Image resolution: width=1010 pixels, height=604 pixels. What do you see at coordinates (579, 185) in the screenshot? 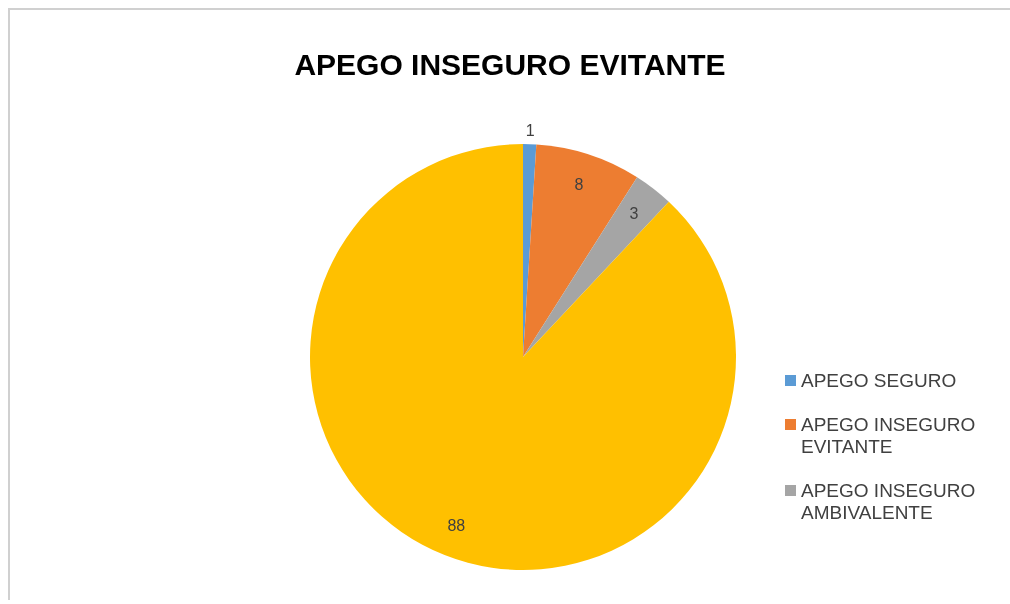
I see `data-label: 8` at bounding box center [579, 185].